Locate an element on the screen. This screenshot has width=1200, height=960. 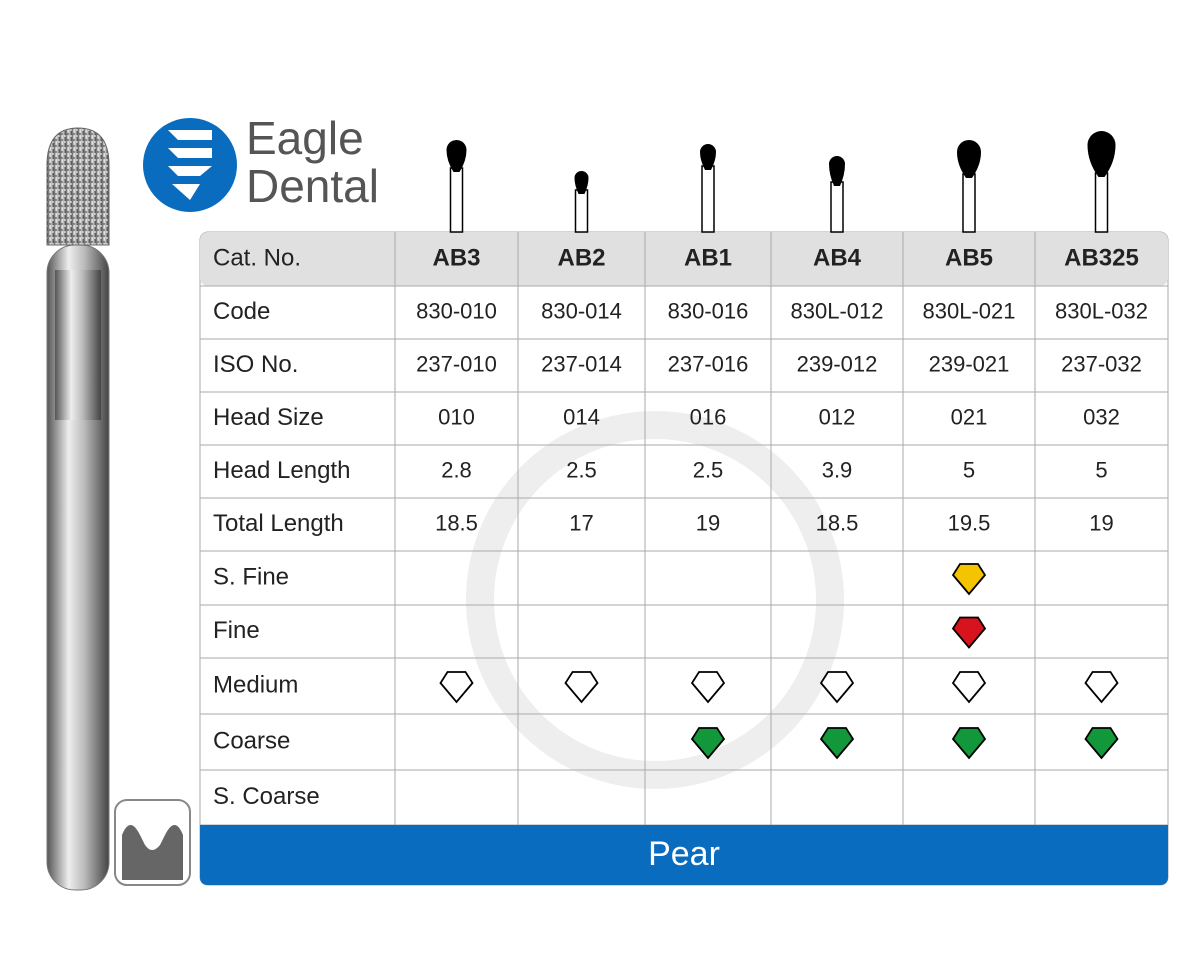
cell: 3.9 is located at coordinates (837, 469).